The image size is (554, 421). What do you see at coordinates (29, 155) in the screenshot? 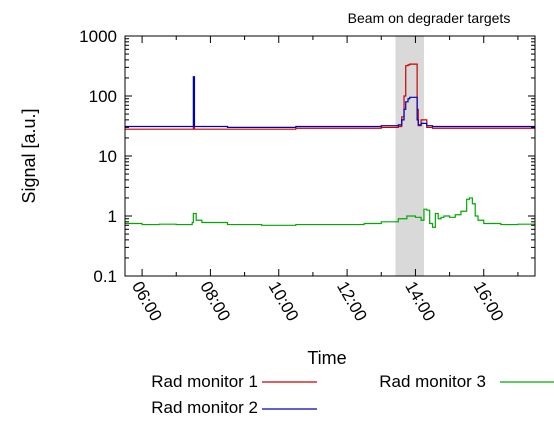
I see `y-axis-title: Signal [a.u.]` at bounding box center [29, 155].